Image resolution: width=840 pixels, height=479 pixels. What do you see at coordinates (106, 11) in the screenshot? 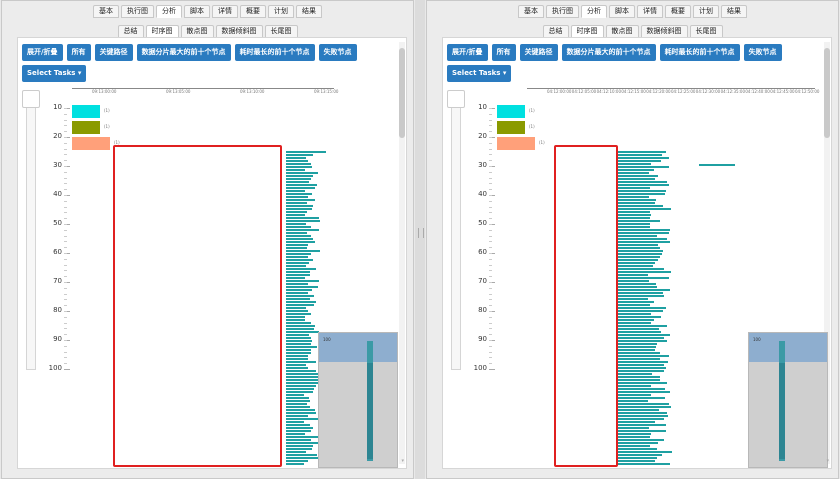
I see `top-tab-0: 基本` at bounding box center [106, 11].